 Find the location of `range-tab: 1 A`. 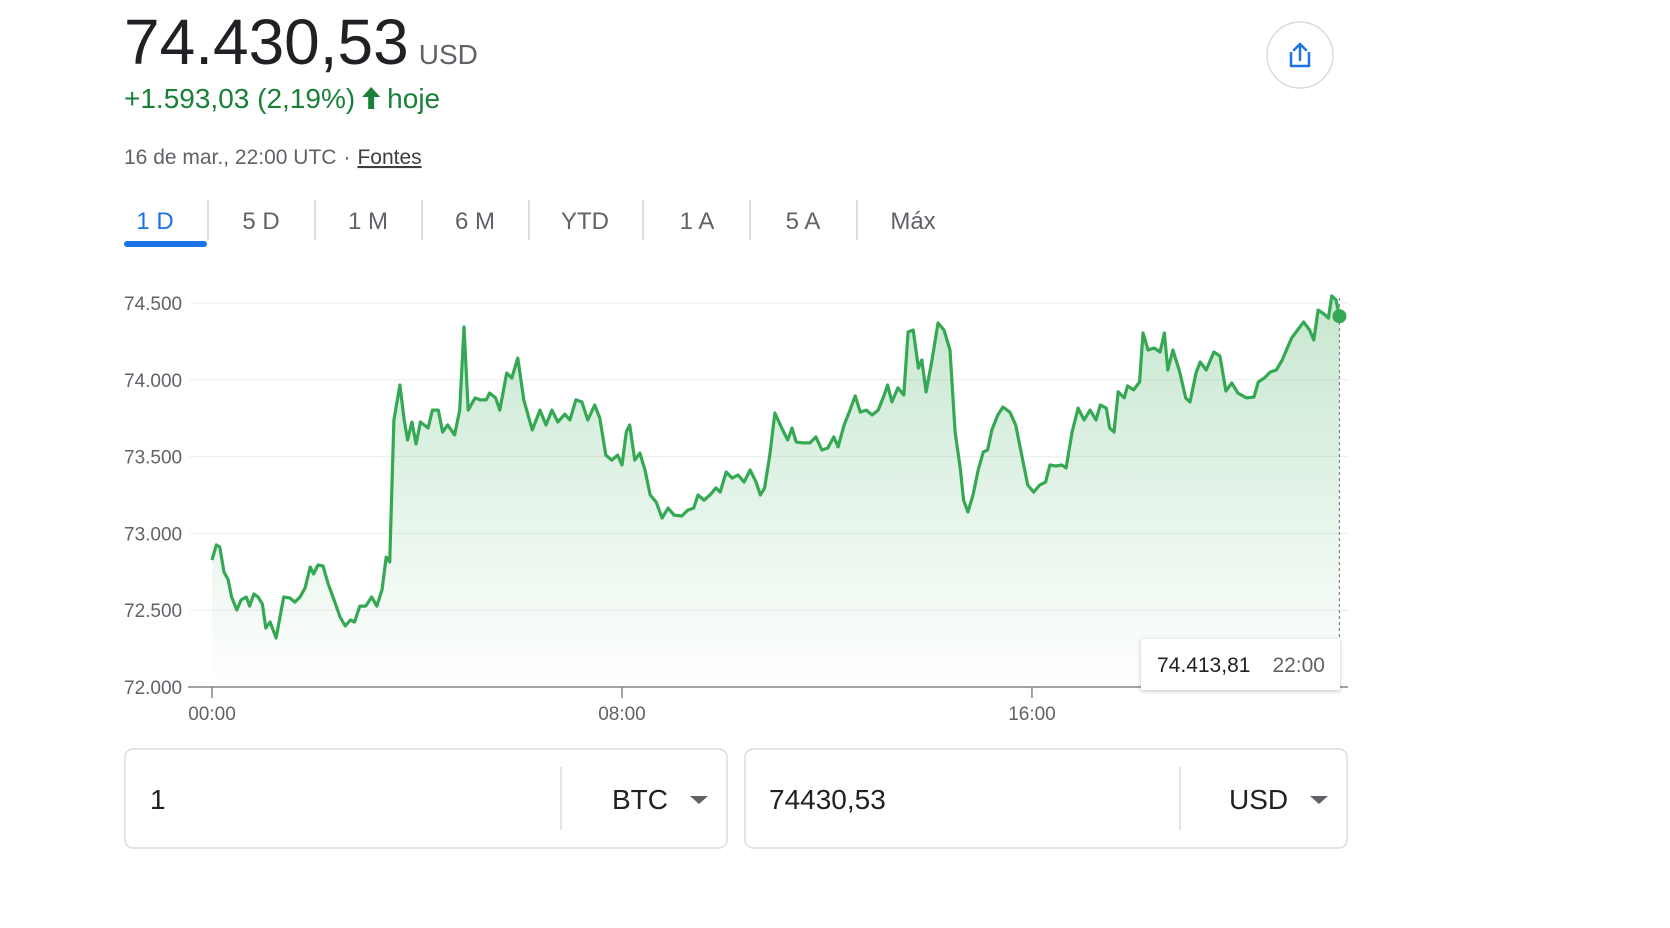

range-tab: 1 A is located at coordinates (697, 221).